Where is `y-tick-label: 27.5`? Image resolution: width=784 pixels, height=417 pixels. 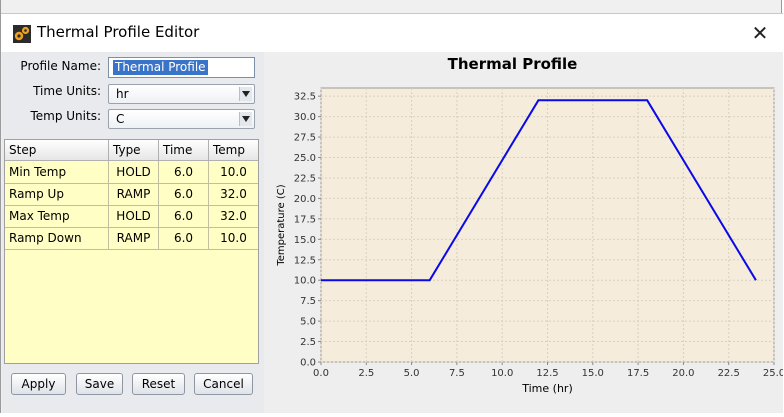 y-tick-label: 27.5 is located at coordinates (305, 138).